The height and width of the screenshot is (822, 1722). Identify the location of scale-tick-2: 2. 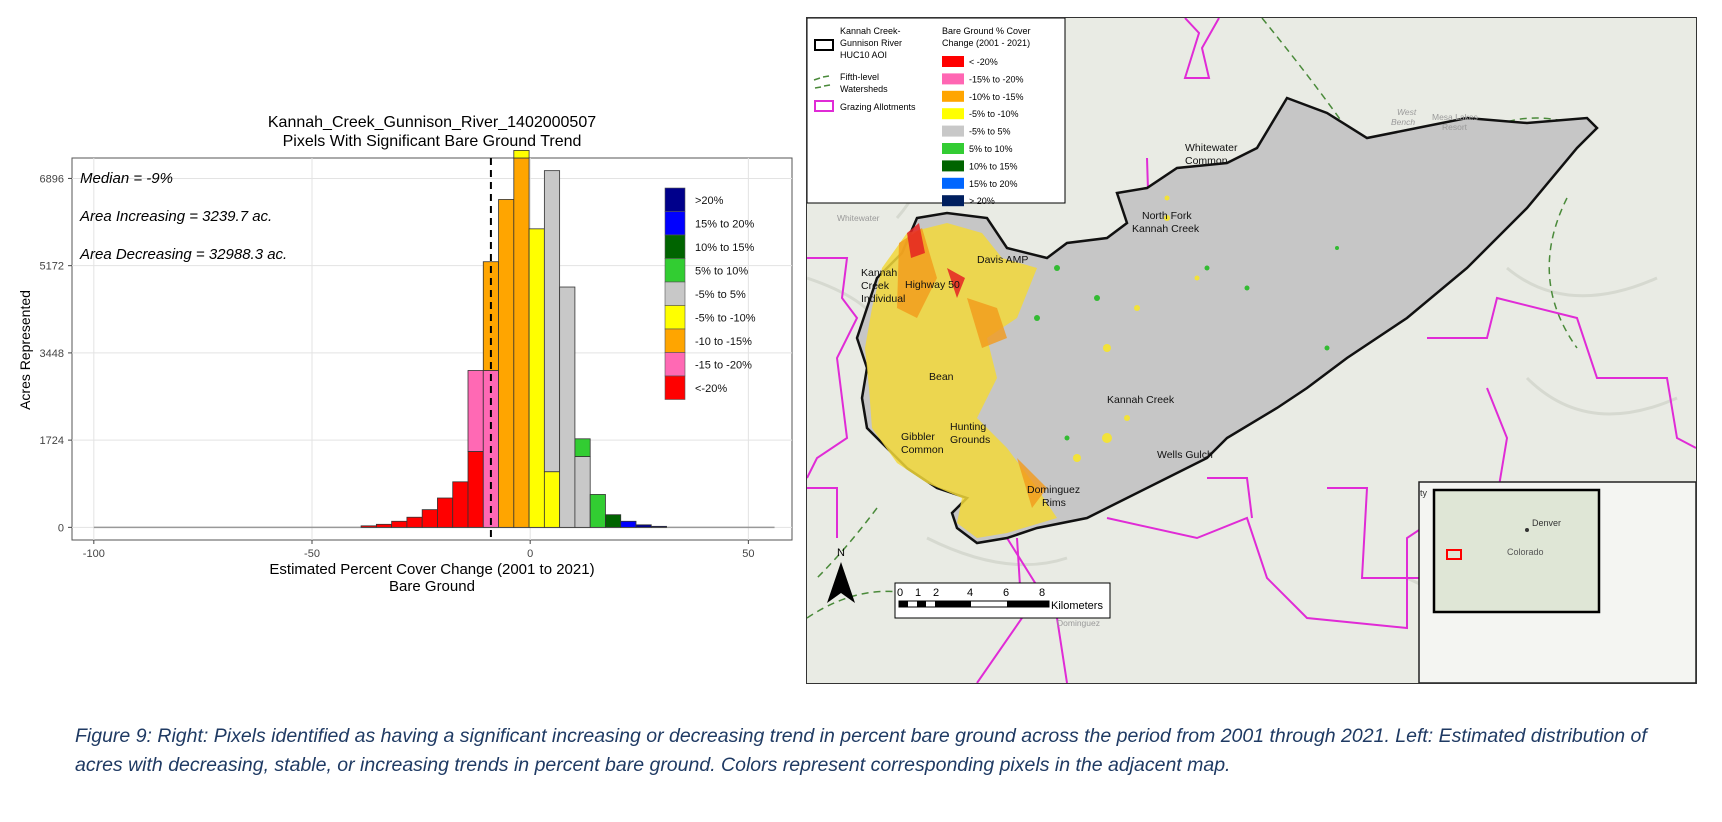
(936, 593).